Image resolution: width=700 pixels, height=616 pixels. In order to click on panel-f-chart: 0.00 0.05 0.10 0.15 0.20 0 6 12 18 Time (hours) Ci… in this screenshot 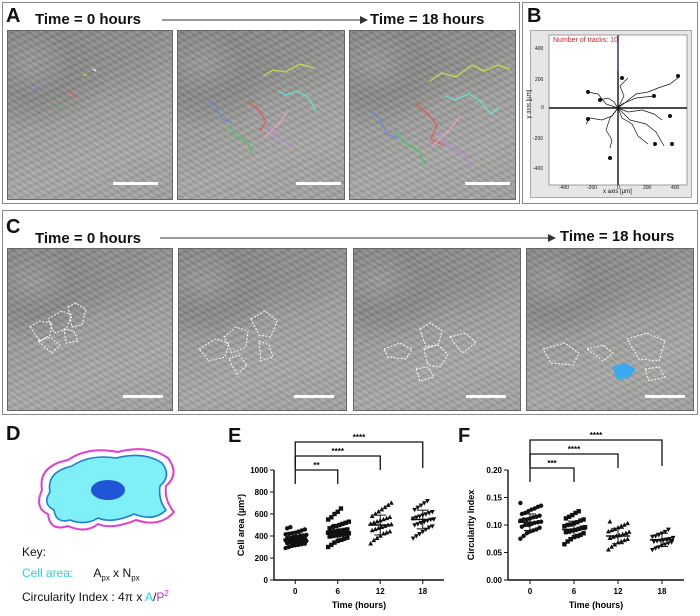, I will do `click(575, 520)`.